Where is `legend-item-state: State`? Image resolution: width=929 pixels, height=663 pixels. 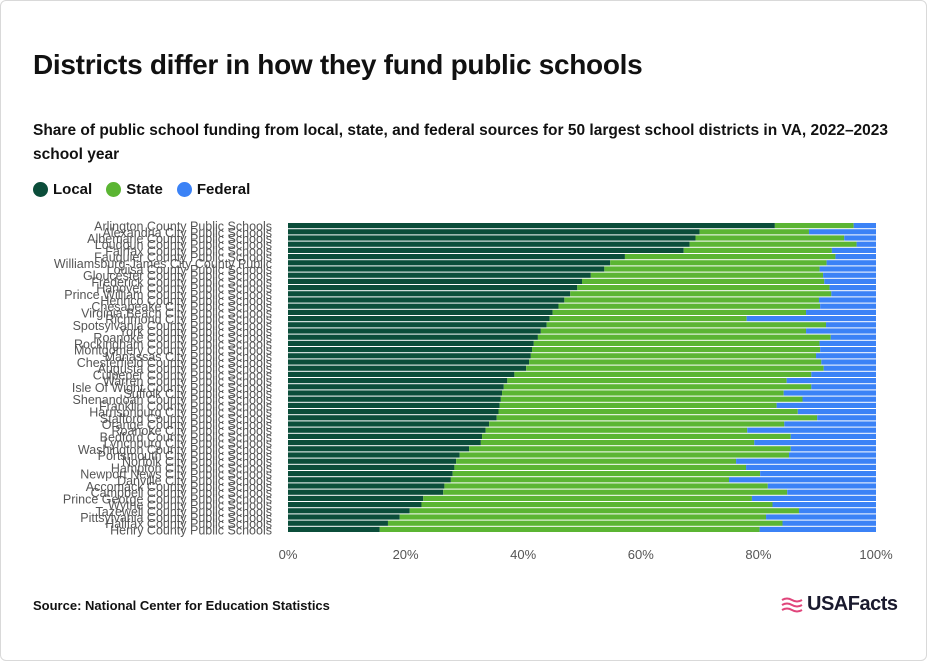
legend-item-state: State is located at coordinates (134, 189).